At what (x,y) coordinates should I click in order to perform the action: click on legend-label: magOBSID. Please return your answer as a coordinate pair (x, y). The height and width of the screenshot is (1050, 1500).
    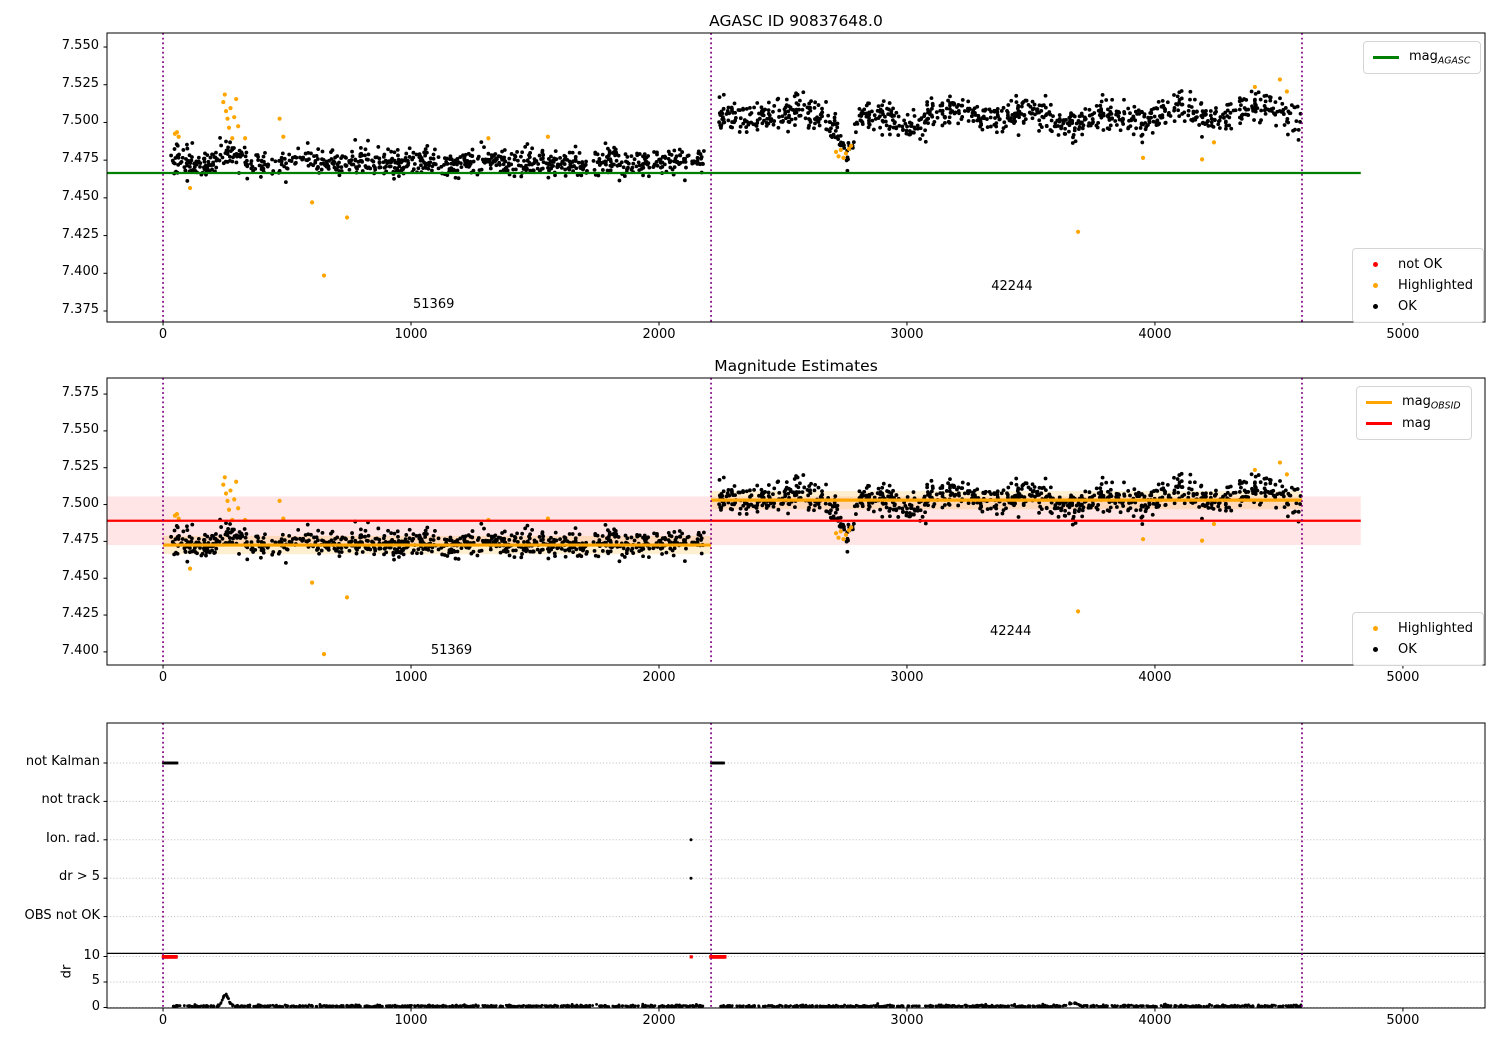
    Looking at the image, I should click on (1431, 402).